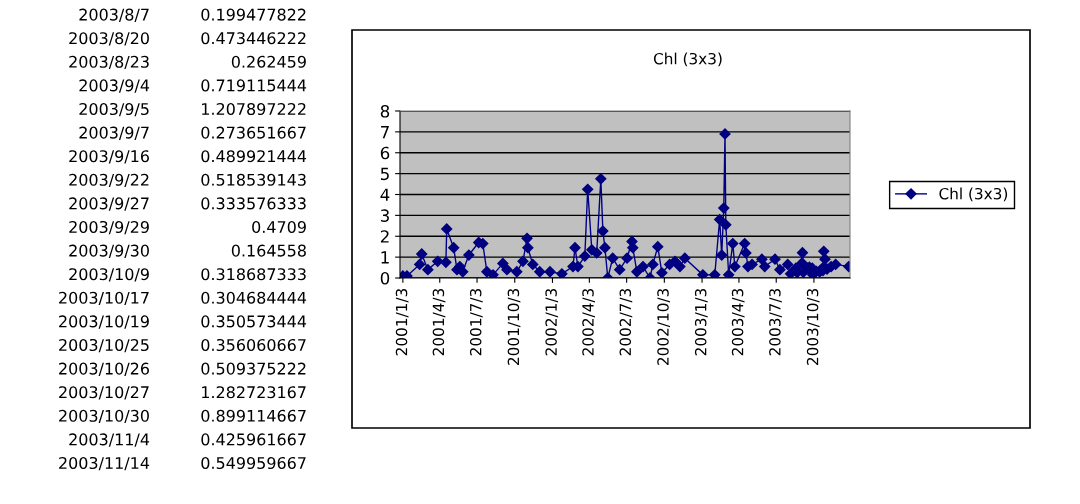  Describe the element at coordinates (109, 227) in the screenshot. I see `text: 2003/9/29` at that location.